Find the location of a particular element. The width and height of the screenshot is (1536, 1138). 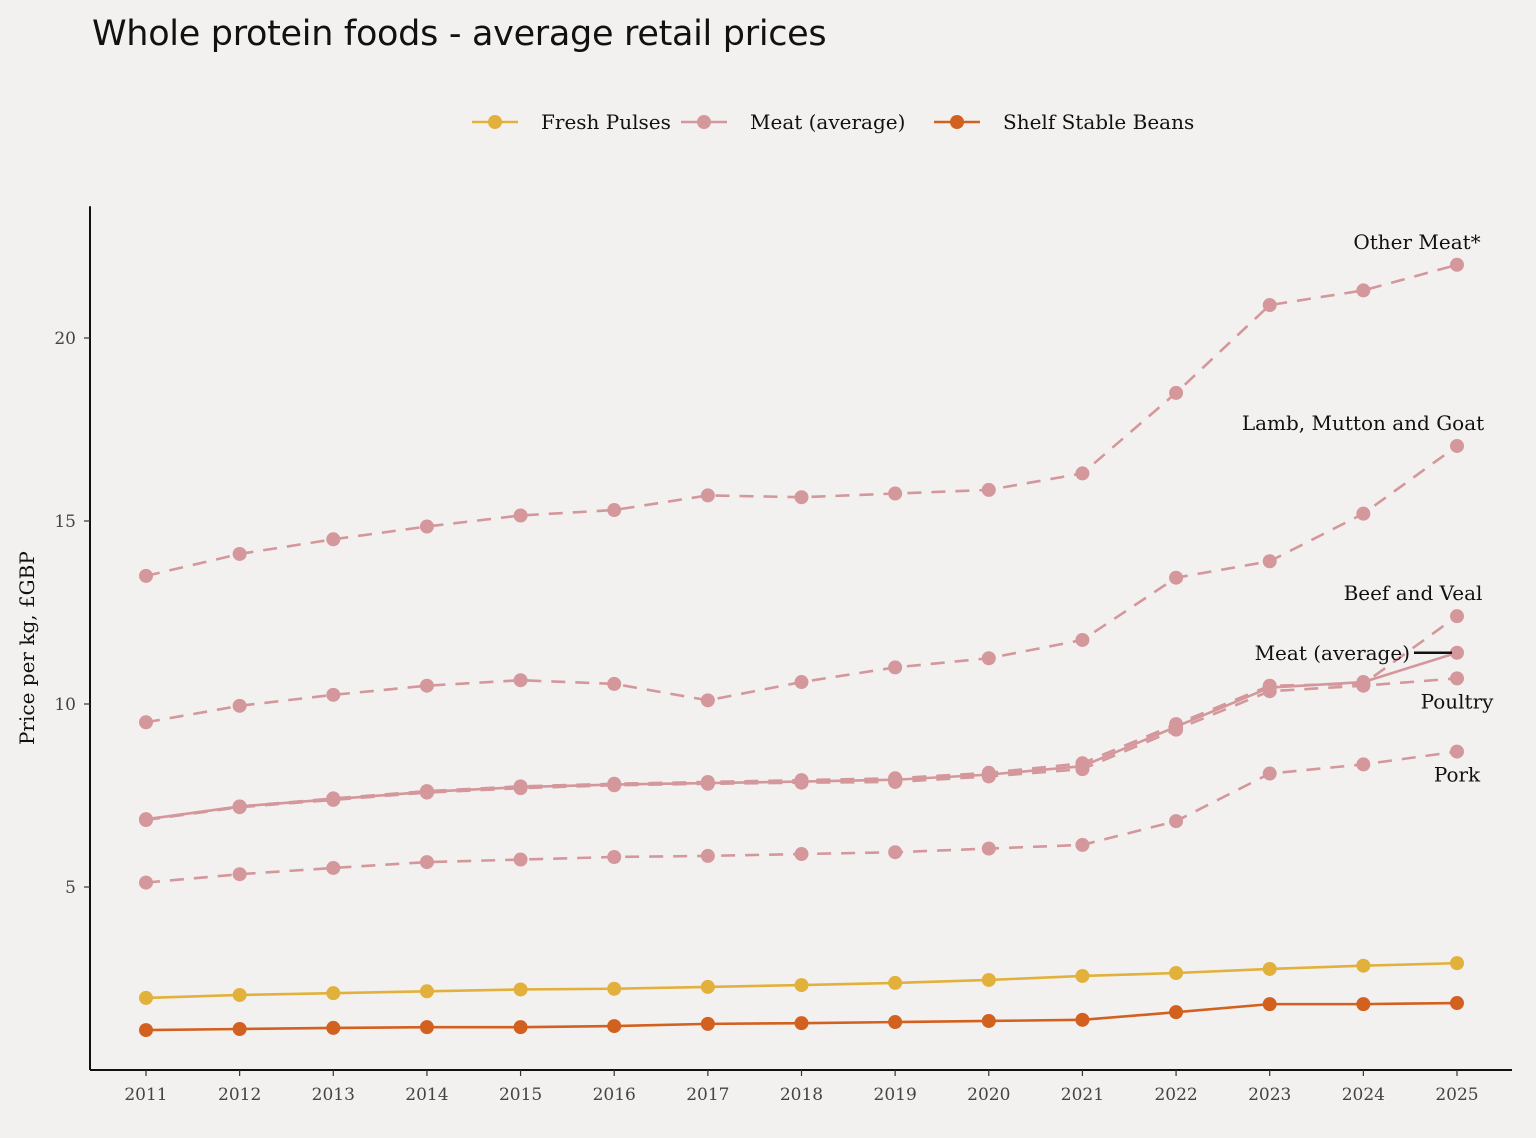

x-tick-label: 2024 is located at coordinates (1363, 1095).